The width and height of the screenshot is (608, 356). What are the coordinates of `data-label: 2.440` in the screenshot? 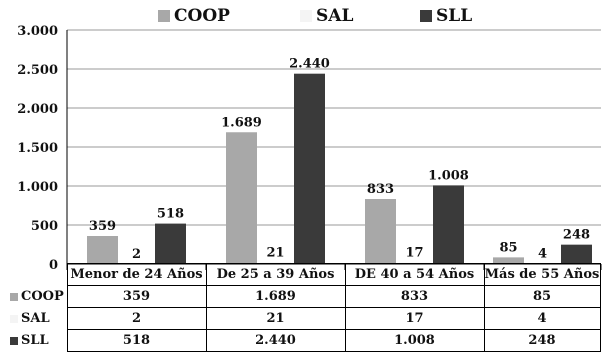 It's located at (309, 64).